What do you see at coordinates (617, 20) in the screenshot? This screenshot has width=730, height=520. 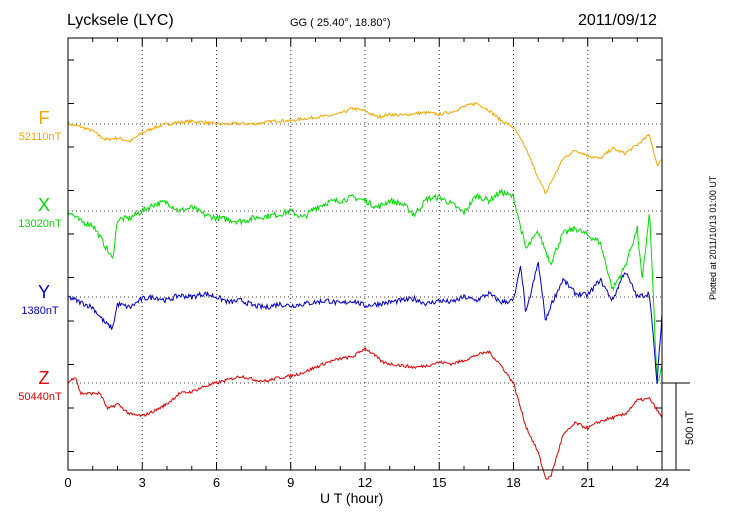 I see `plot-date: 2011/09/12` at bounding box center [617, 20].